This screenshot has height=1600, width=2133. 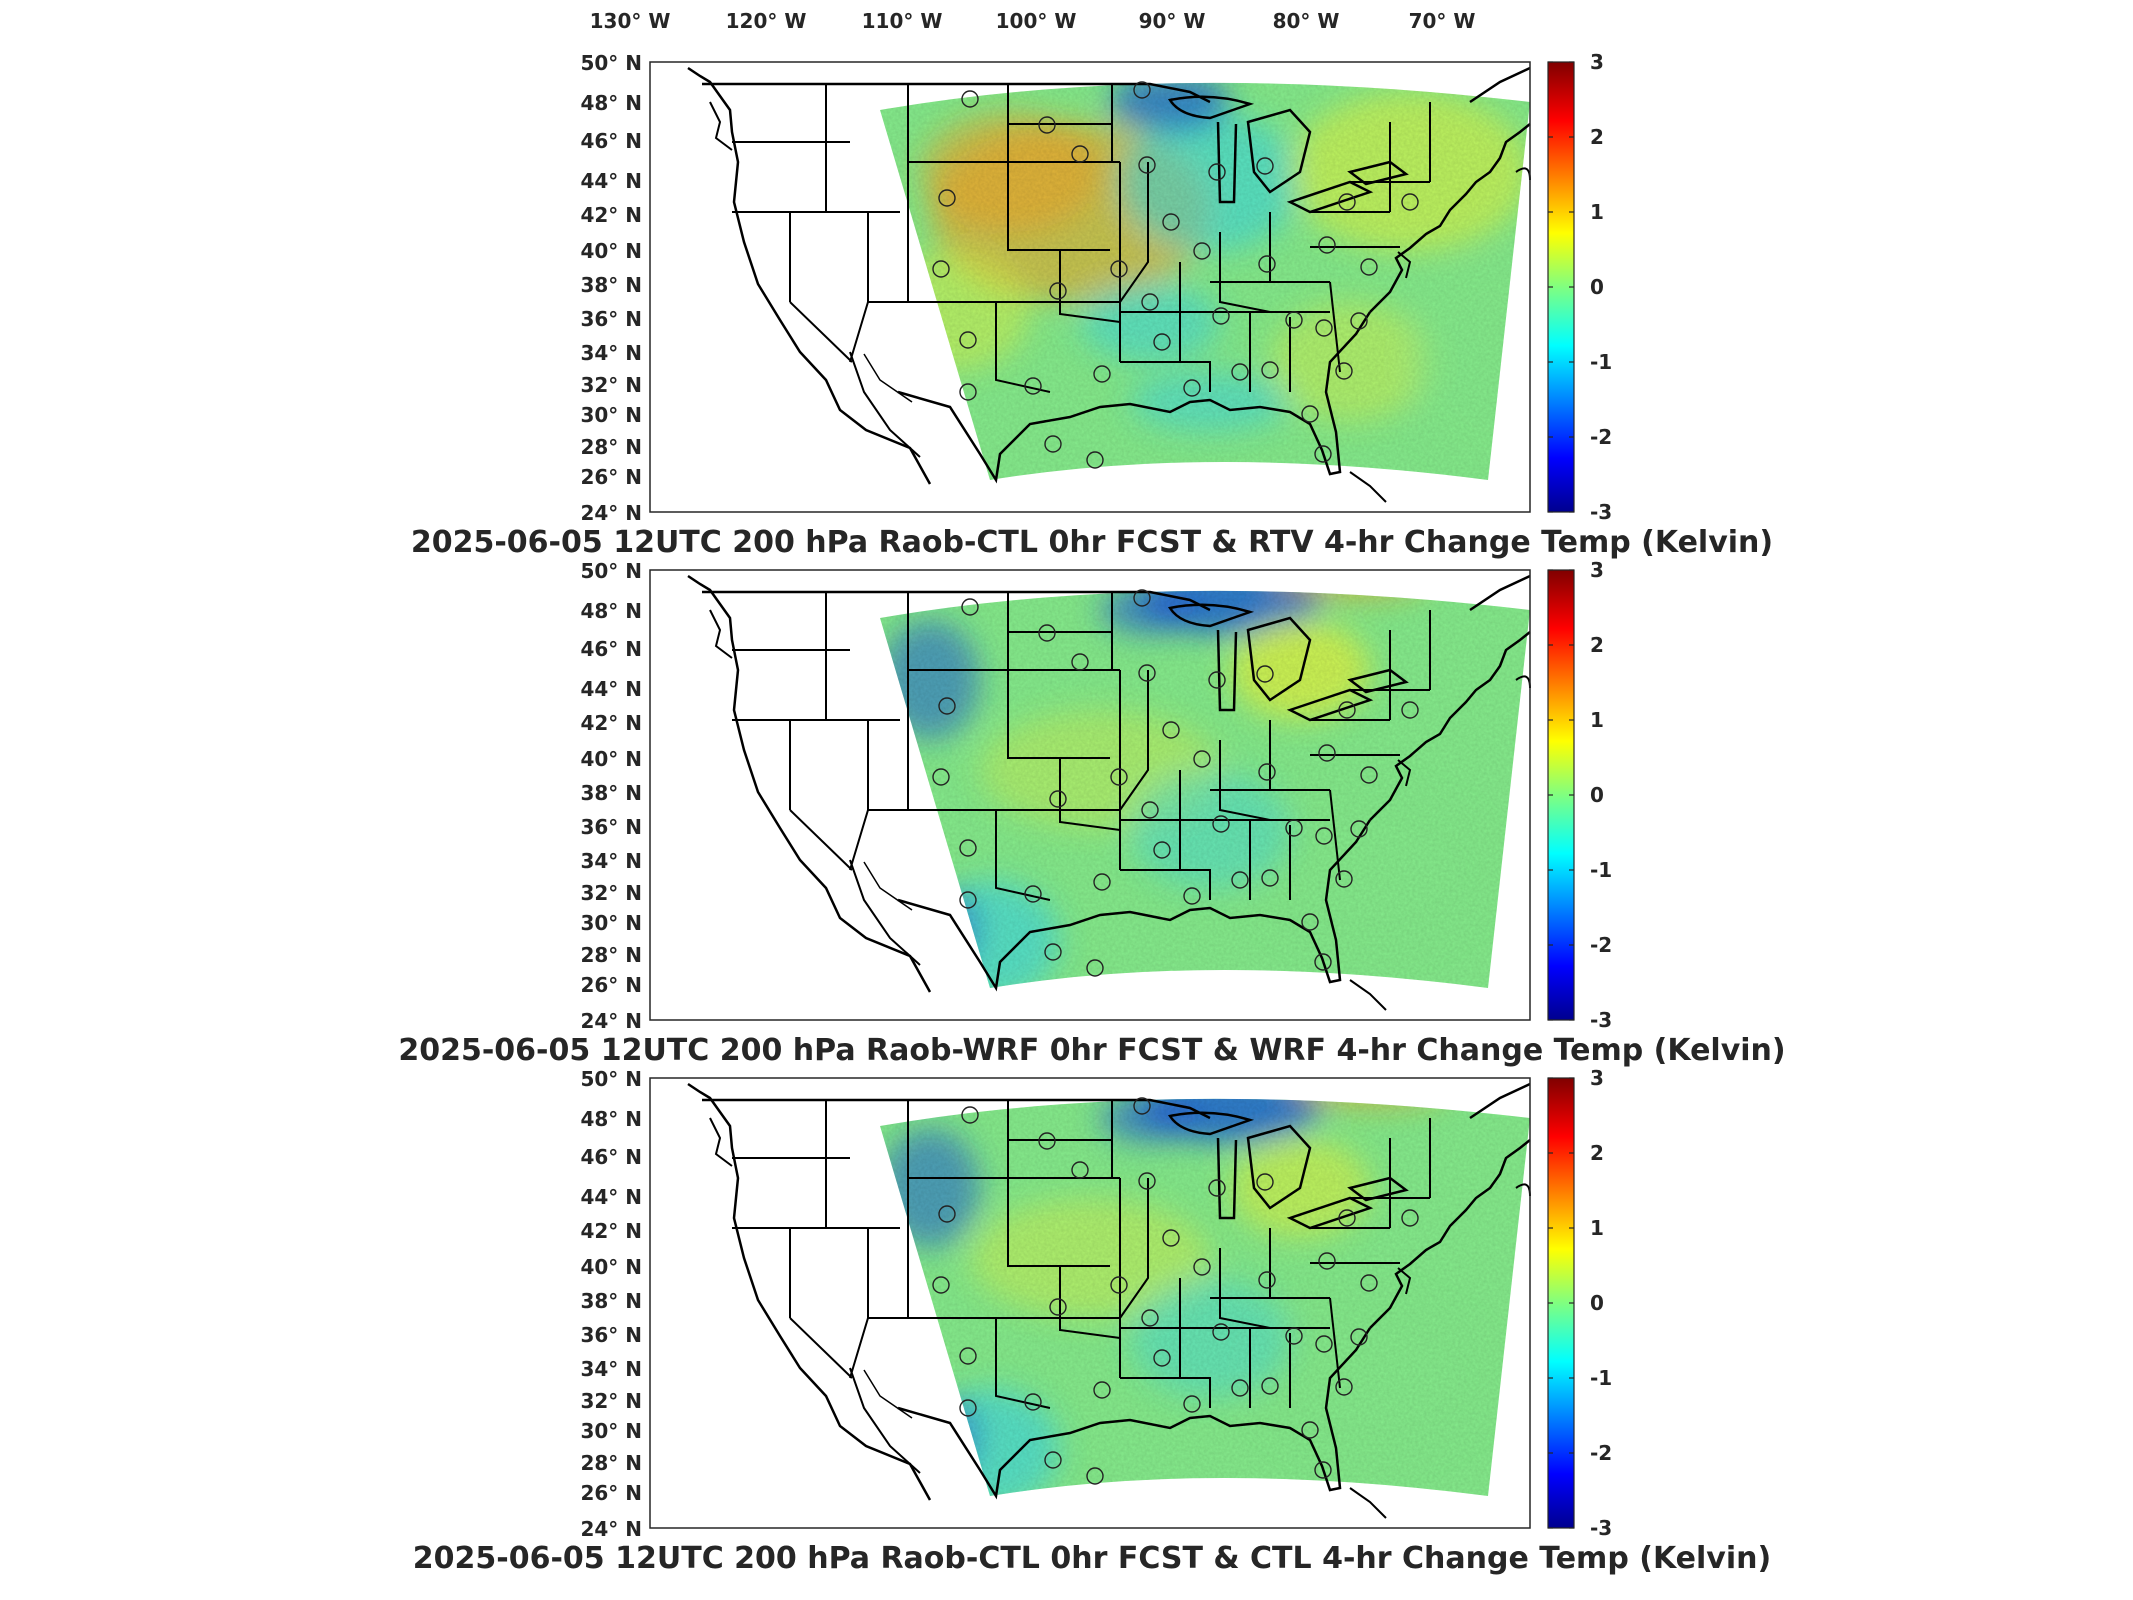 What do you see at coordinates (766, 21) in the screenshot?
I see `lon-tick-label: 120° W` at bounding box center [766, 21].